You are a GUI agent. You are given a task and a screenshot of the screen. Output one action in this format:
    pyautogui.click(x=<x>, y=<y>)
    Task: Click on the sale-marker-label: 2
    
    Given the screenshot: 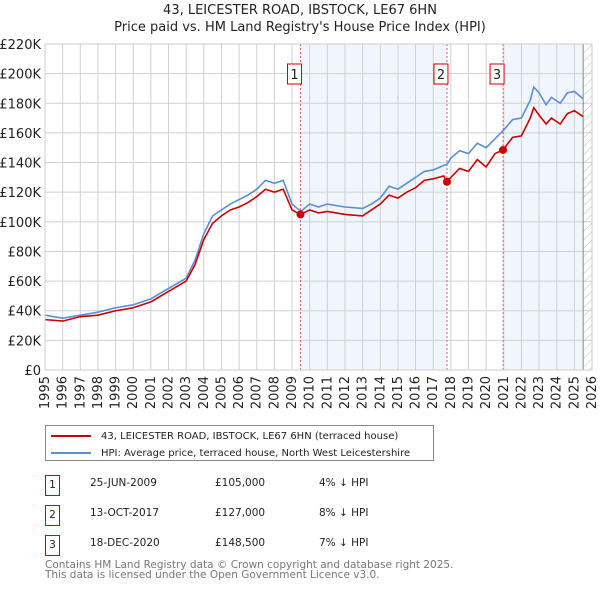 What is the action you would take?
    pyautogui.click(x=441, y=75)
    